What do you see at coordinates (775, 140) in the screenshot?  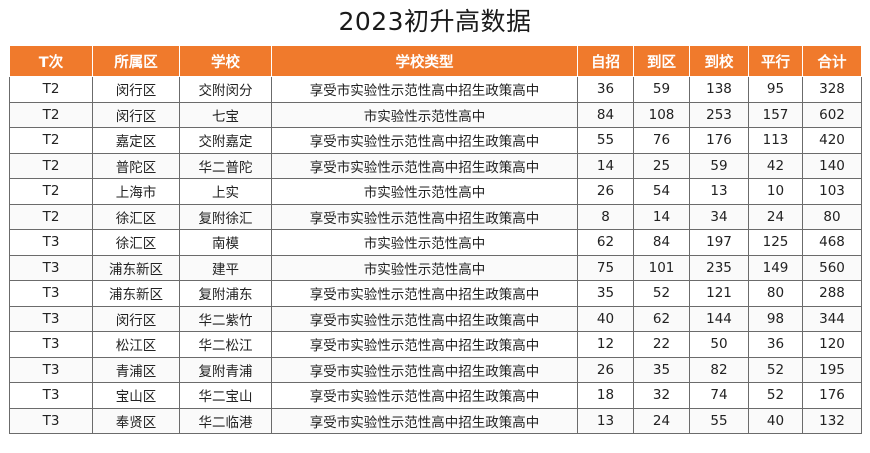 I see `parallel-cell: 113` at bounding box center [775, 140].